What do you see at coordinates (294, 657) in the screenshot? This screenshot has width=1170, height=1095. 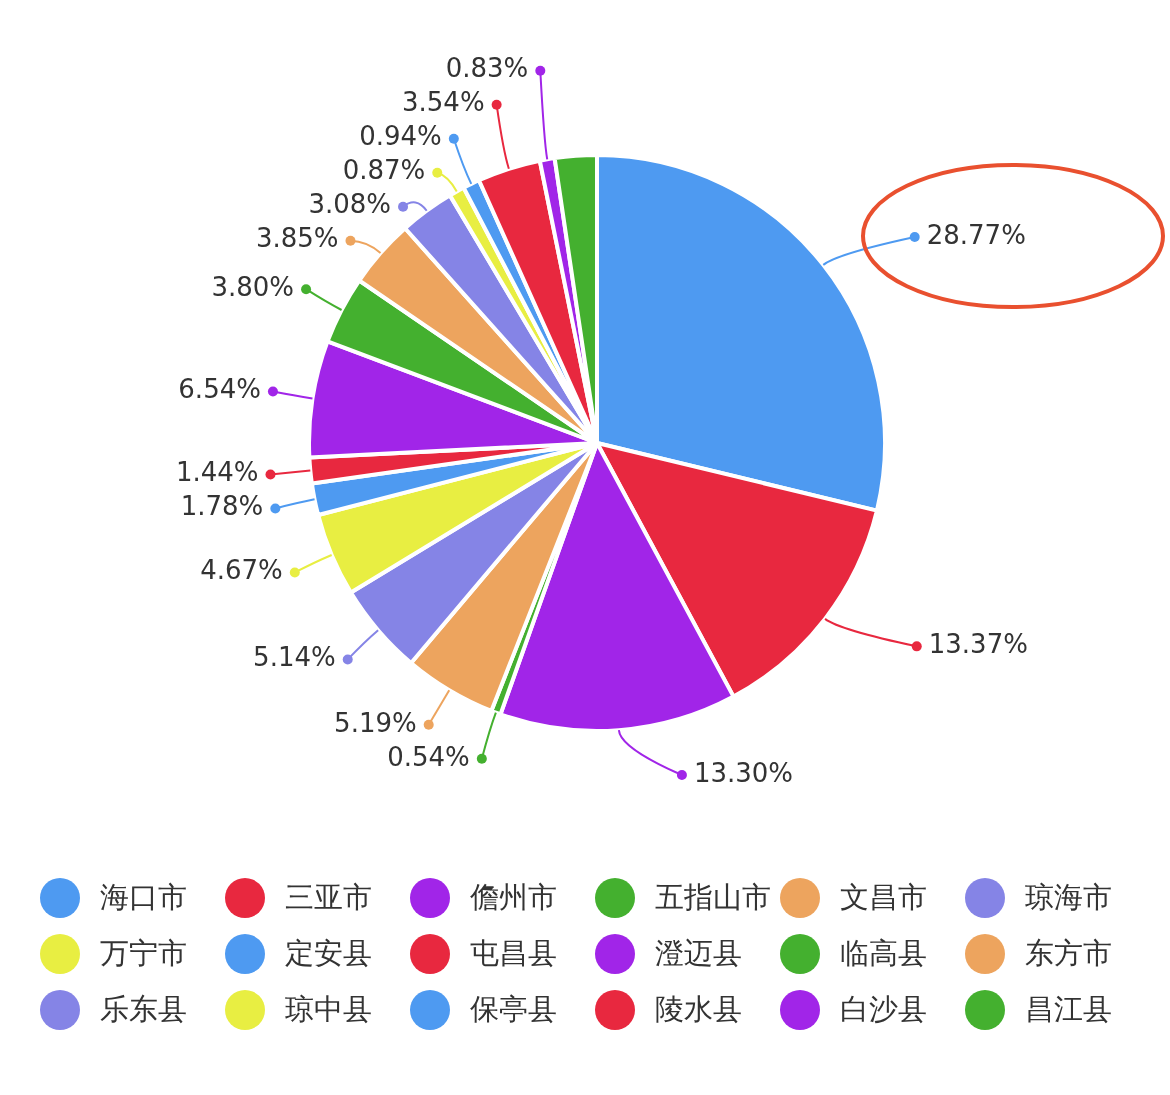 I see `data-label: 5.14%` at bounding box center [294, 657].